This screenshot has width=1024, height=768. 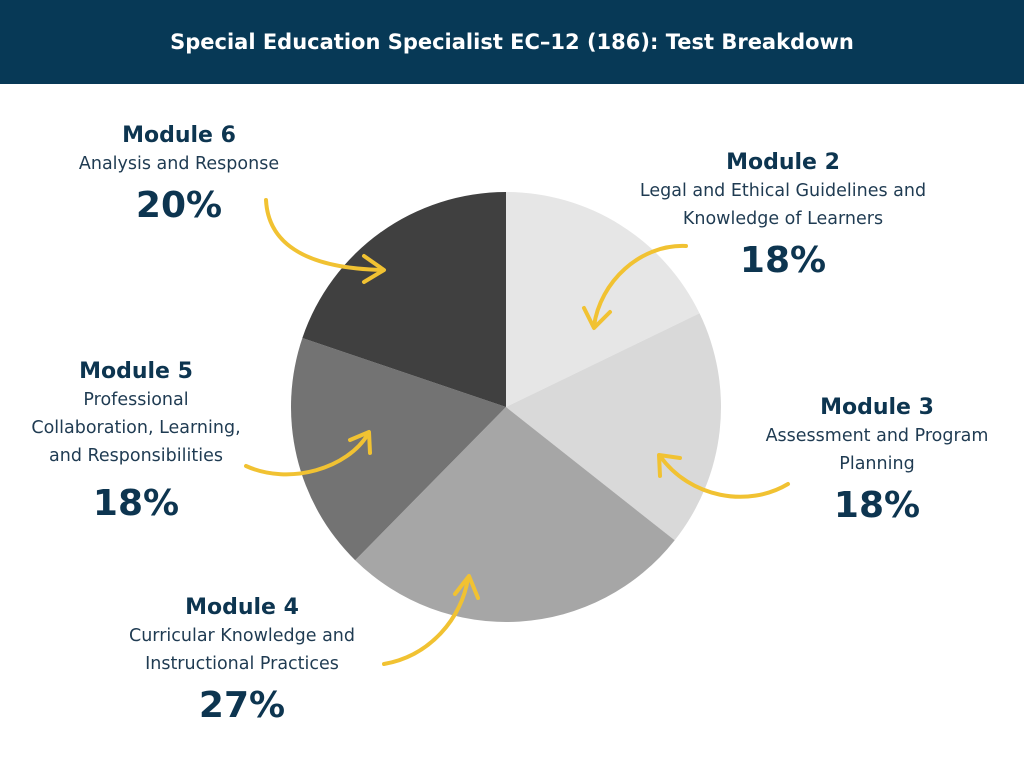 I want to click on module-description-line: Collaboration, Learning,, so click(x=136, y=428).